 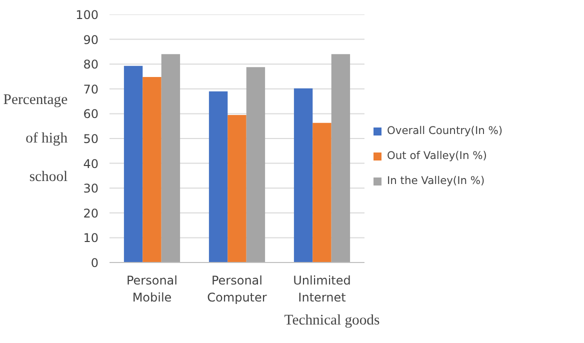 I want to click on y-tick-label: 100, so click(x=87, y=15).